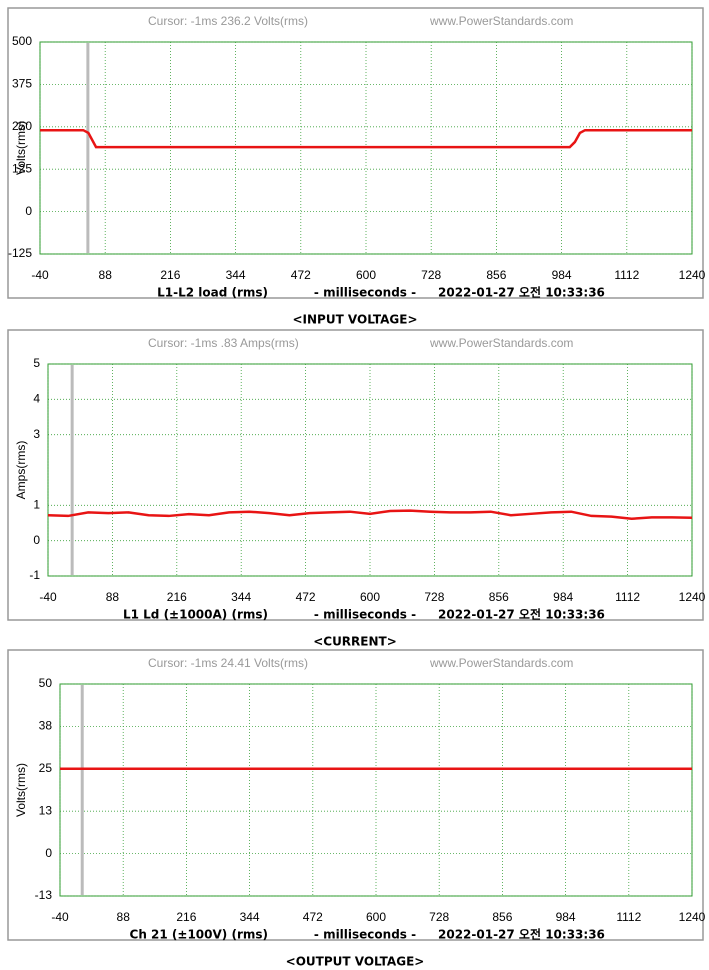  I want to click on y-tick-label: 1, so click(36, 505).